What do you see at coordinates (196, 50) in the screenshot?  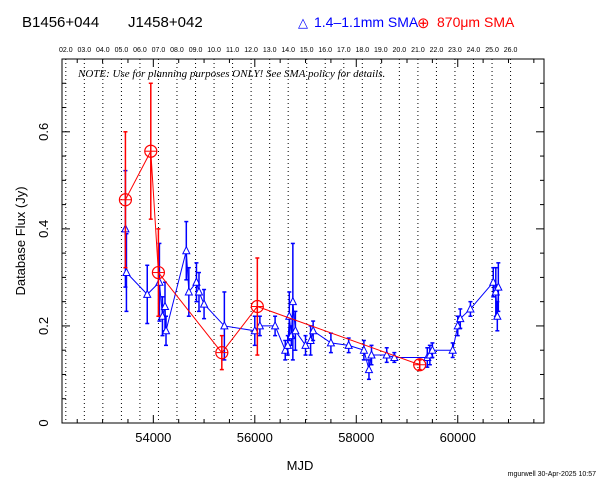 I see `top-axis-tick-label: 09.0` at bounding box center [196, 50].